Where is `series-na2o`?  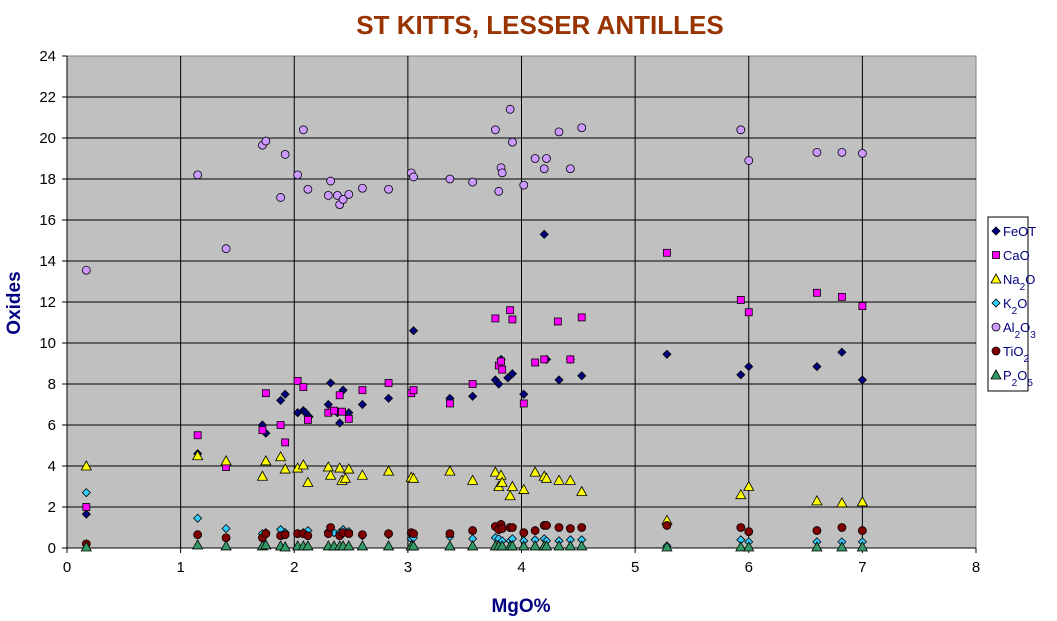
series-na2o is located at coordinates (474, 487).